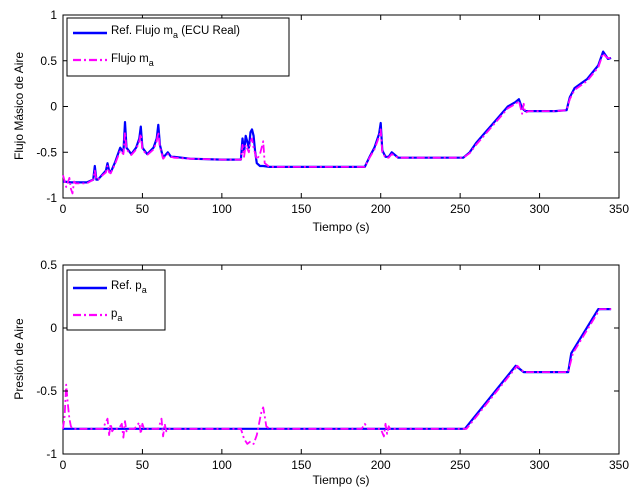  I want to click on y-axis-label: Flujo Másico de Aire, so click(19, 106).